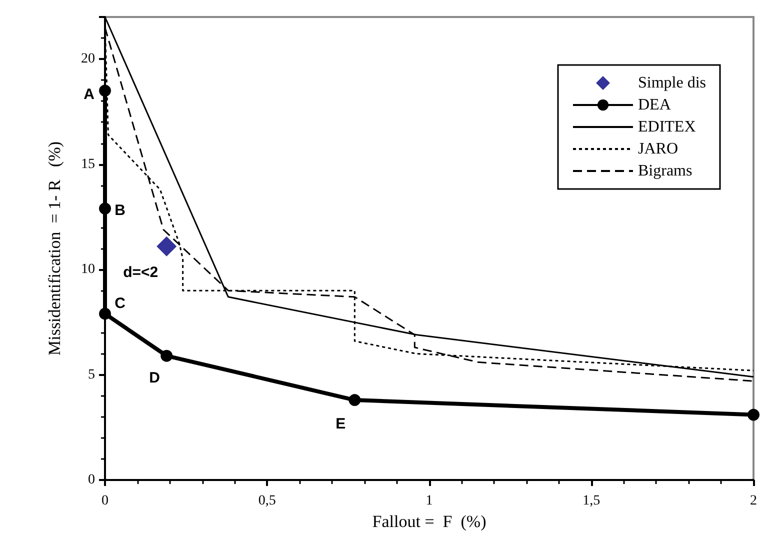  Describe the element at coordinates (54, 248) in the screenshot. I see `y-axis-title: Missidentification = 1- R (%)` at that location.